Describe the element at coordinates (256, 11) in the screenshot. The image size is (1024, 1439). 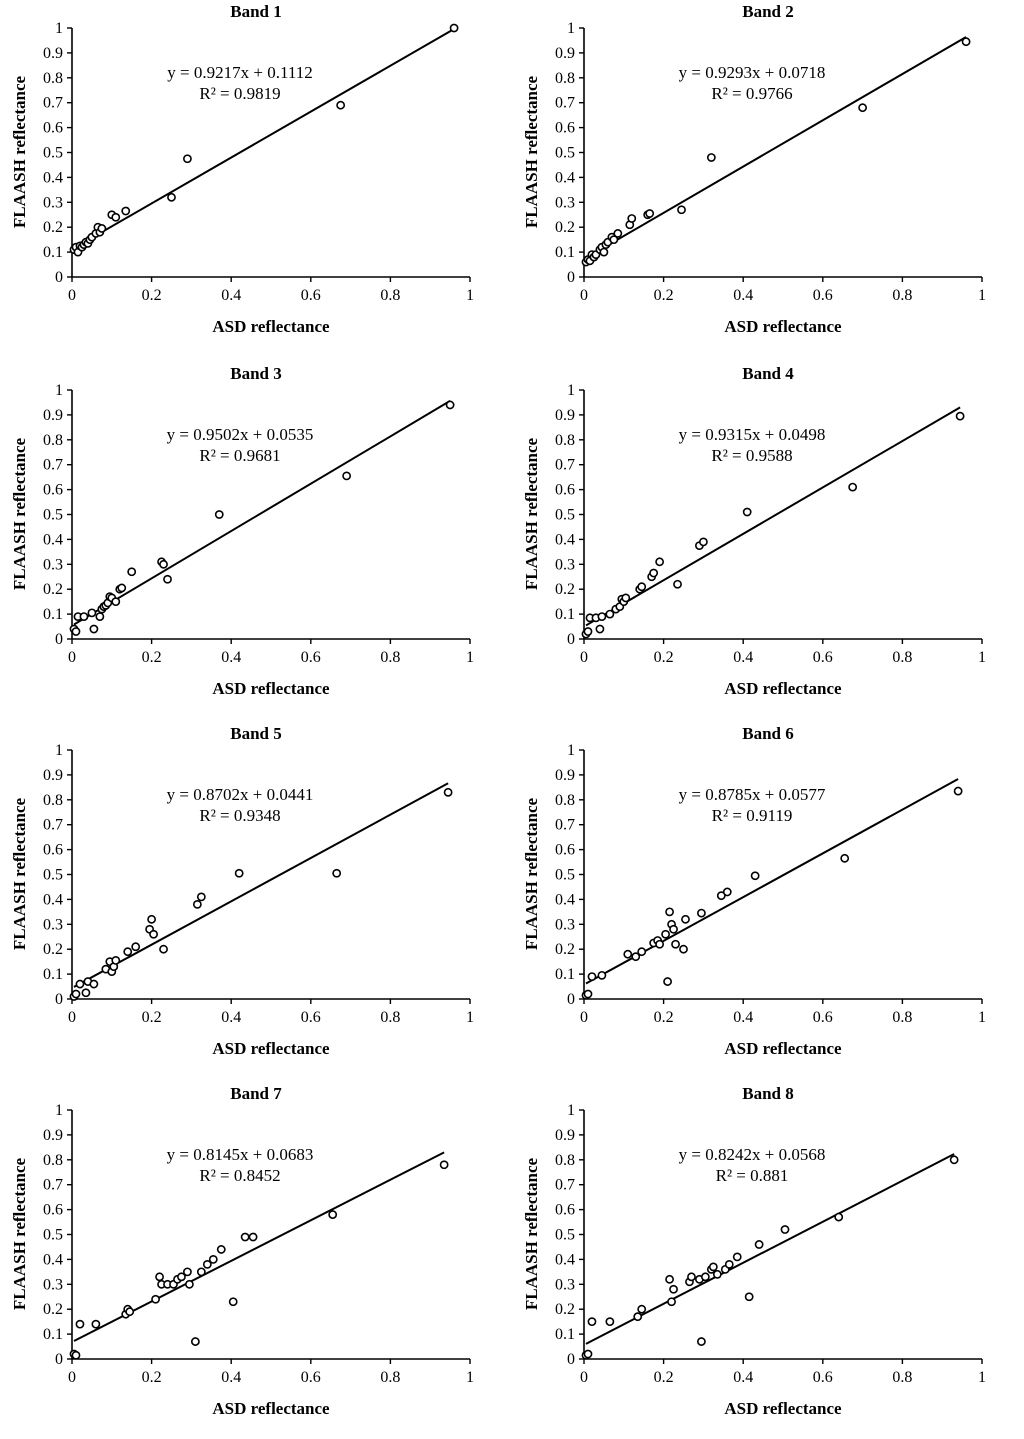
I see `chart-title: Band 1` at that location.